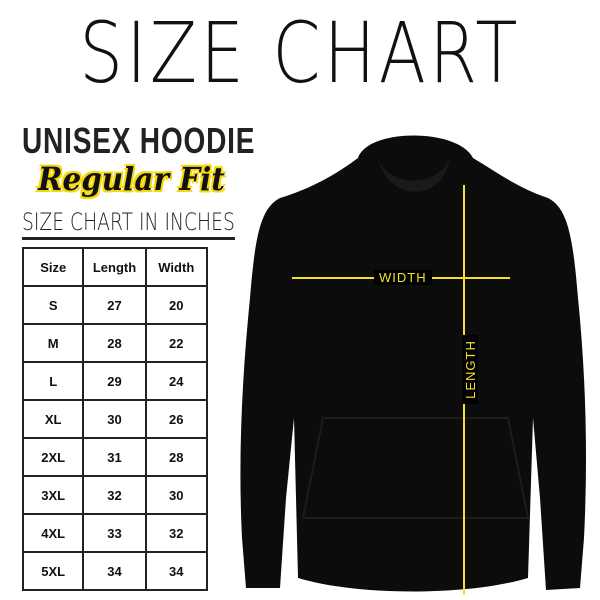 Image resolution: width=600 pixels, height=600 pixels. I want to click on table-cell: 26, so click(176, 419).